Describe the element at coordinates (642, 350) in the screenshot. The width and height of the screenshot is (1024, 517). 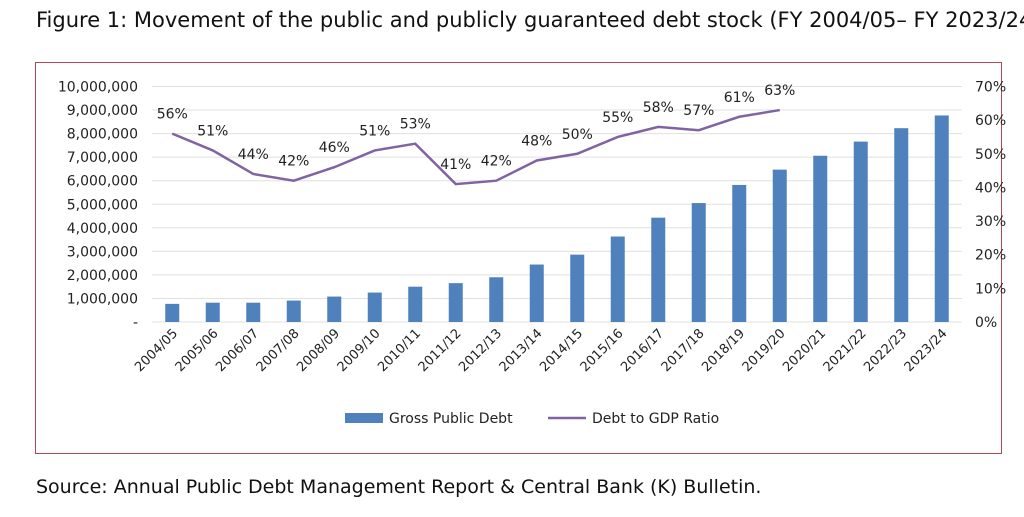
I see `x-tick-label: 2016/17` at that location.